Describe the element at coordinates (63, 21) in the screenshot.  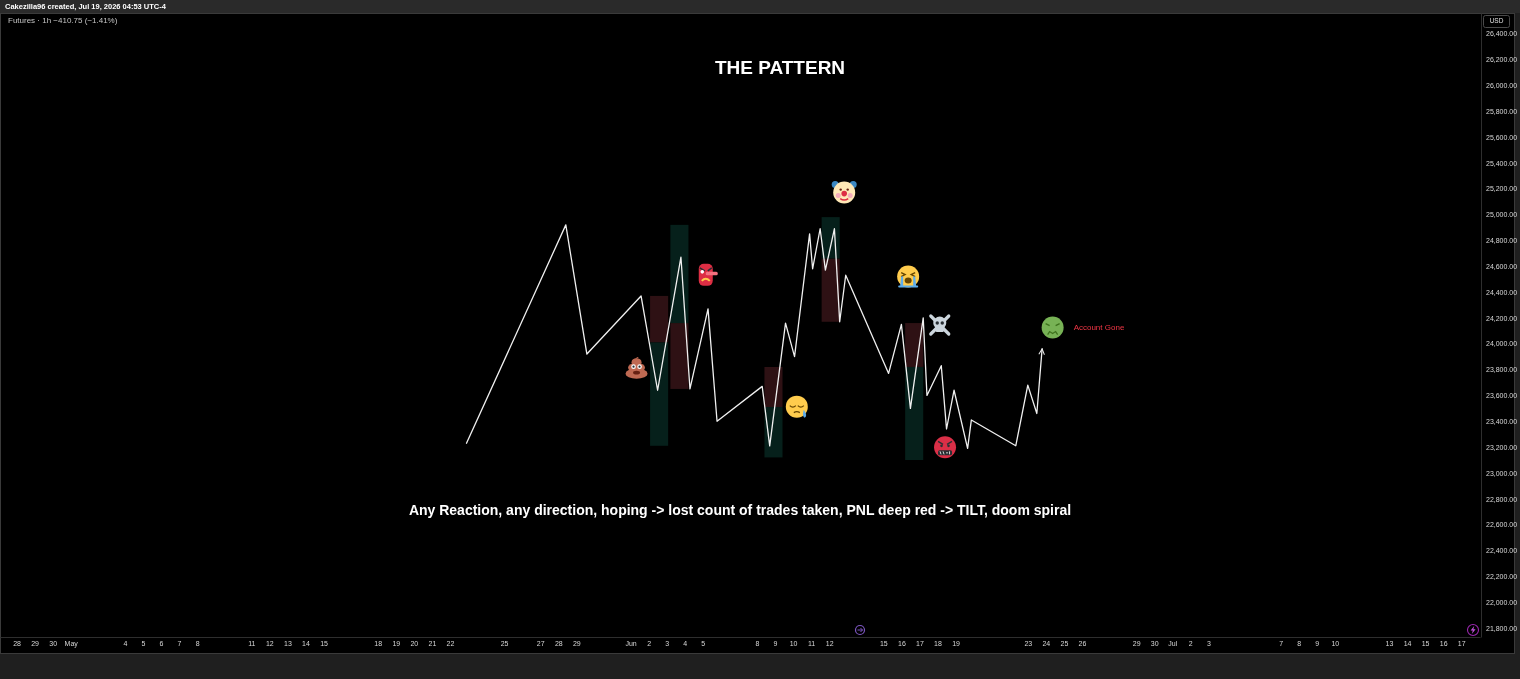
I see `annotation: Futures · 1h −410.75 (−1.41%)` at that location.